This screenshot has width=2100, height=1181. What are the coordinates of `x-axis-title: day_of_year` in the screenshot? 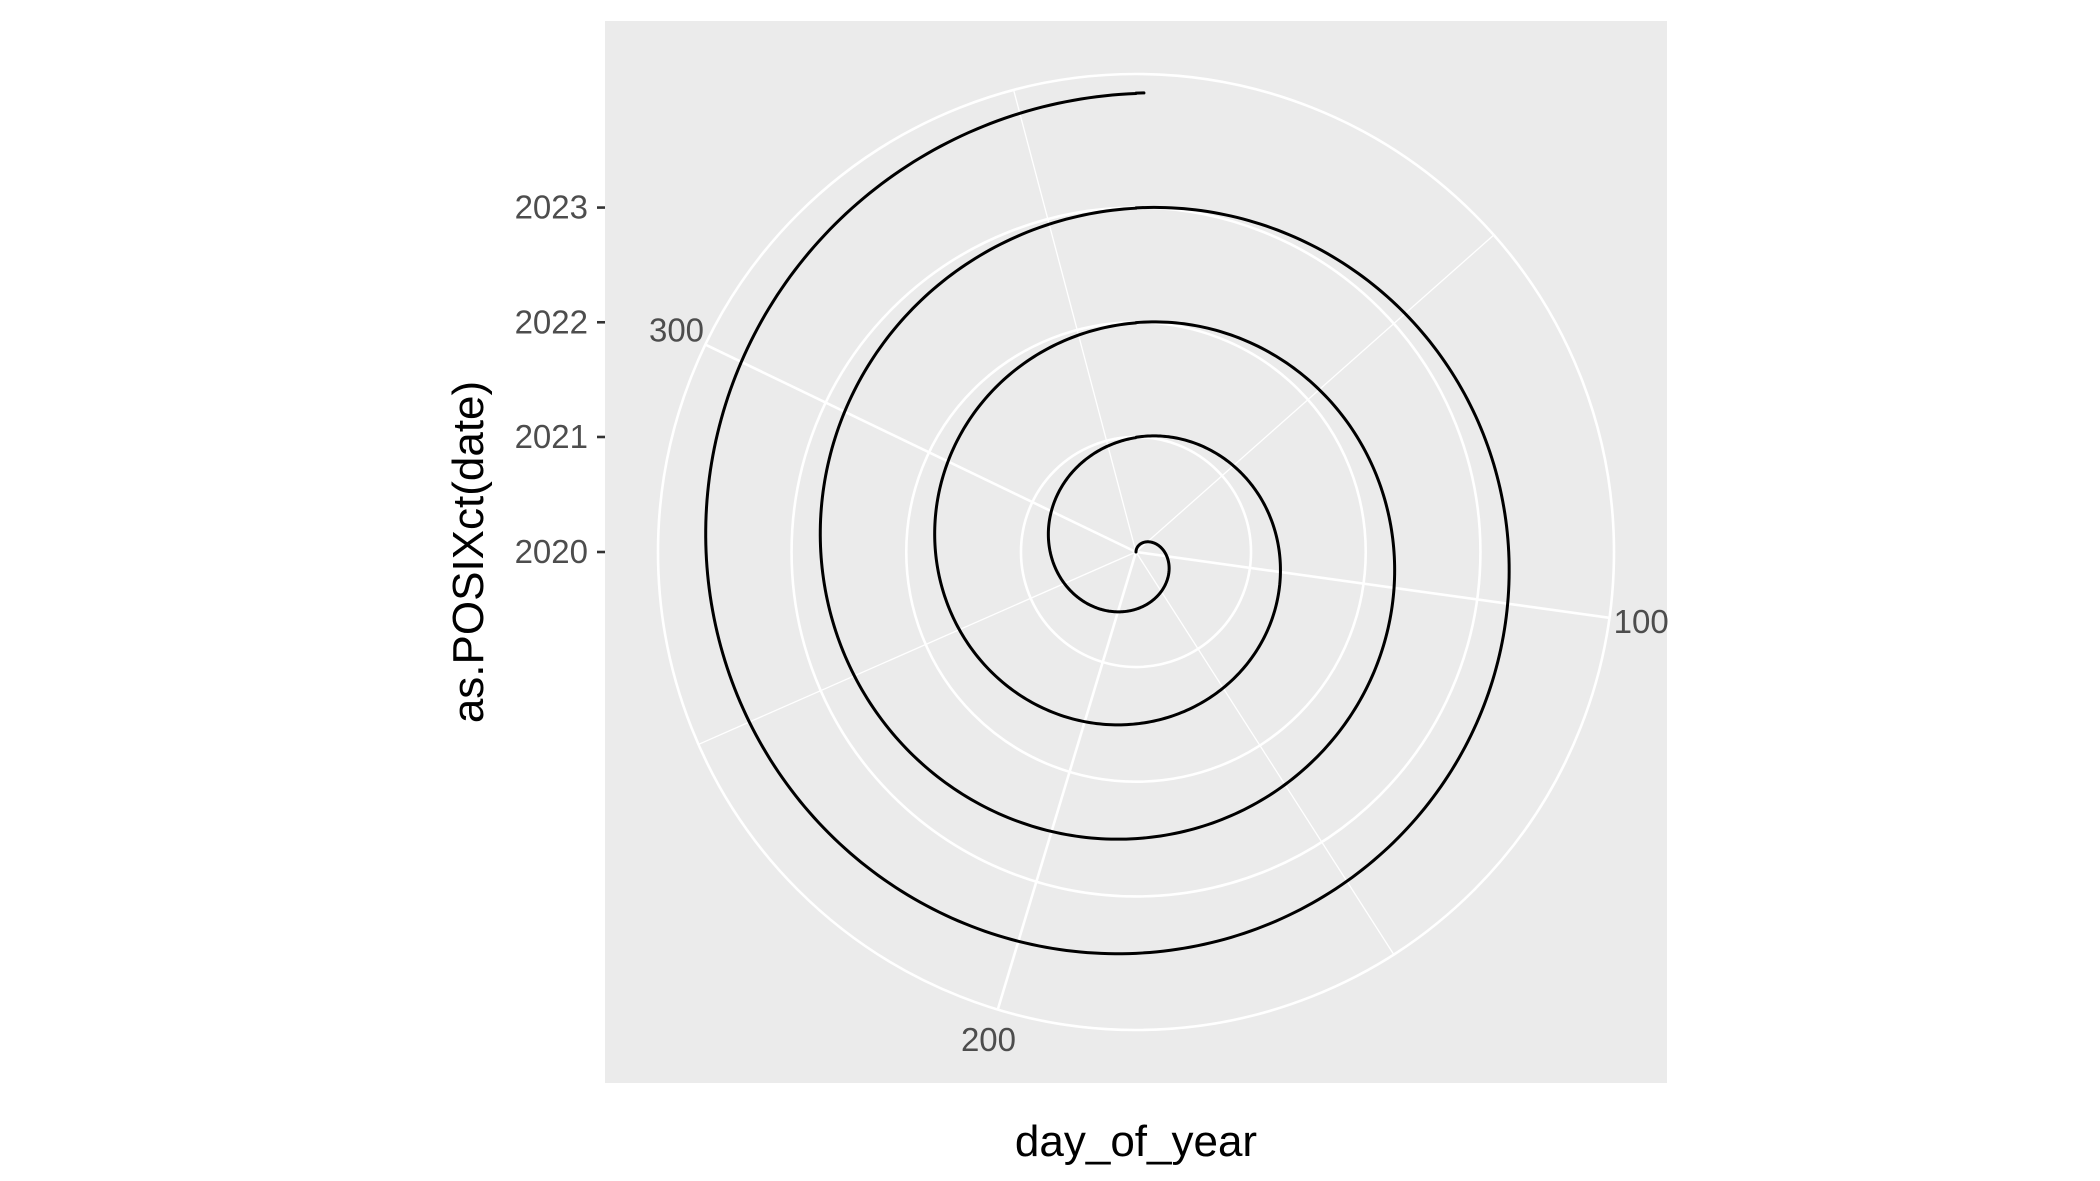 It's located at (1136, 1141).